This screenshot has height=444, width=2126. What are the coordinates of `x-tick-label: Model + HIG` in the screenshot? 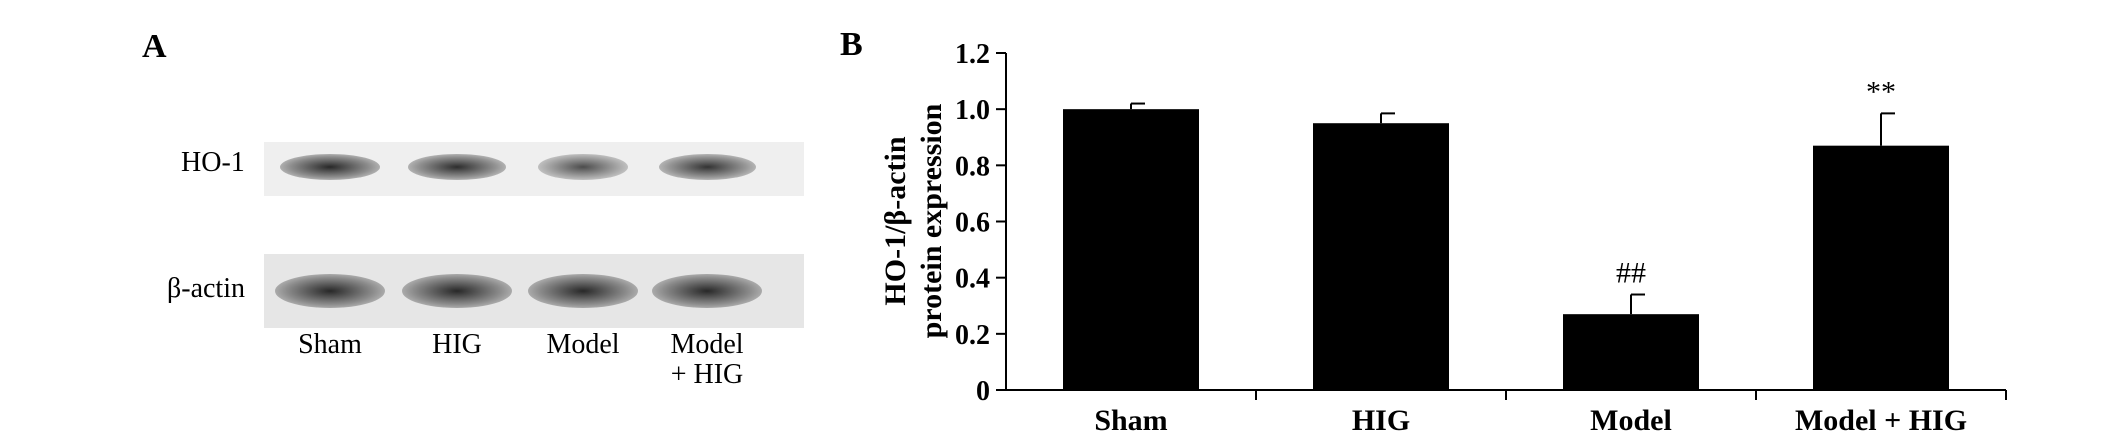 It's located at (1881, 420).